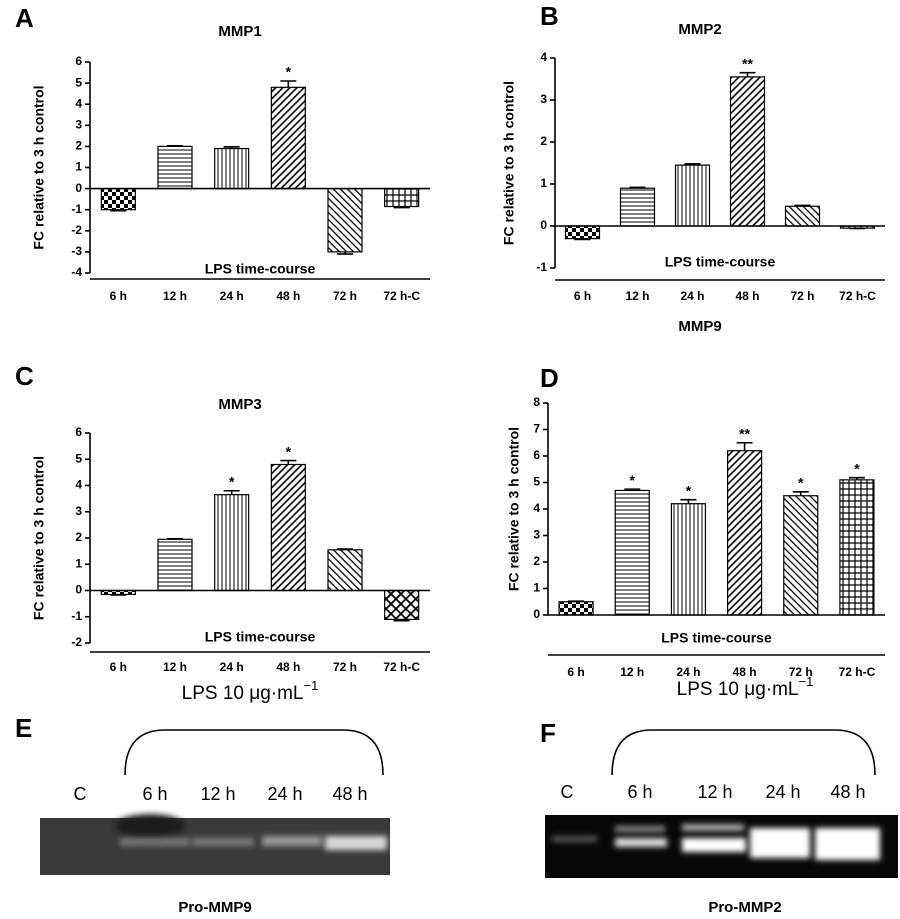 This screenshot has width=900, height=919. Describe the element at coordinates (76, 251) in the screenshot. I see `y-tick-label: -3` at that location.